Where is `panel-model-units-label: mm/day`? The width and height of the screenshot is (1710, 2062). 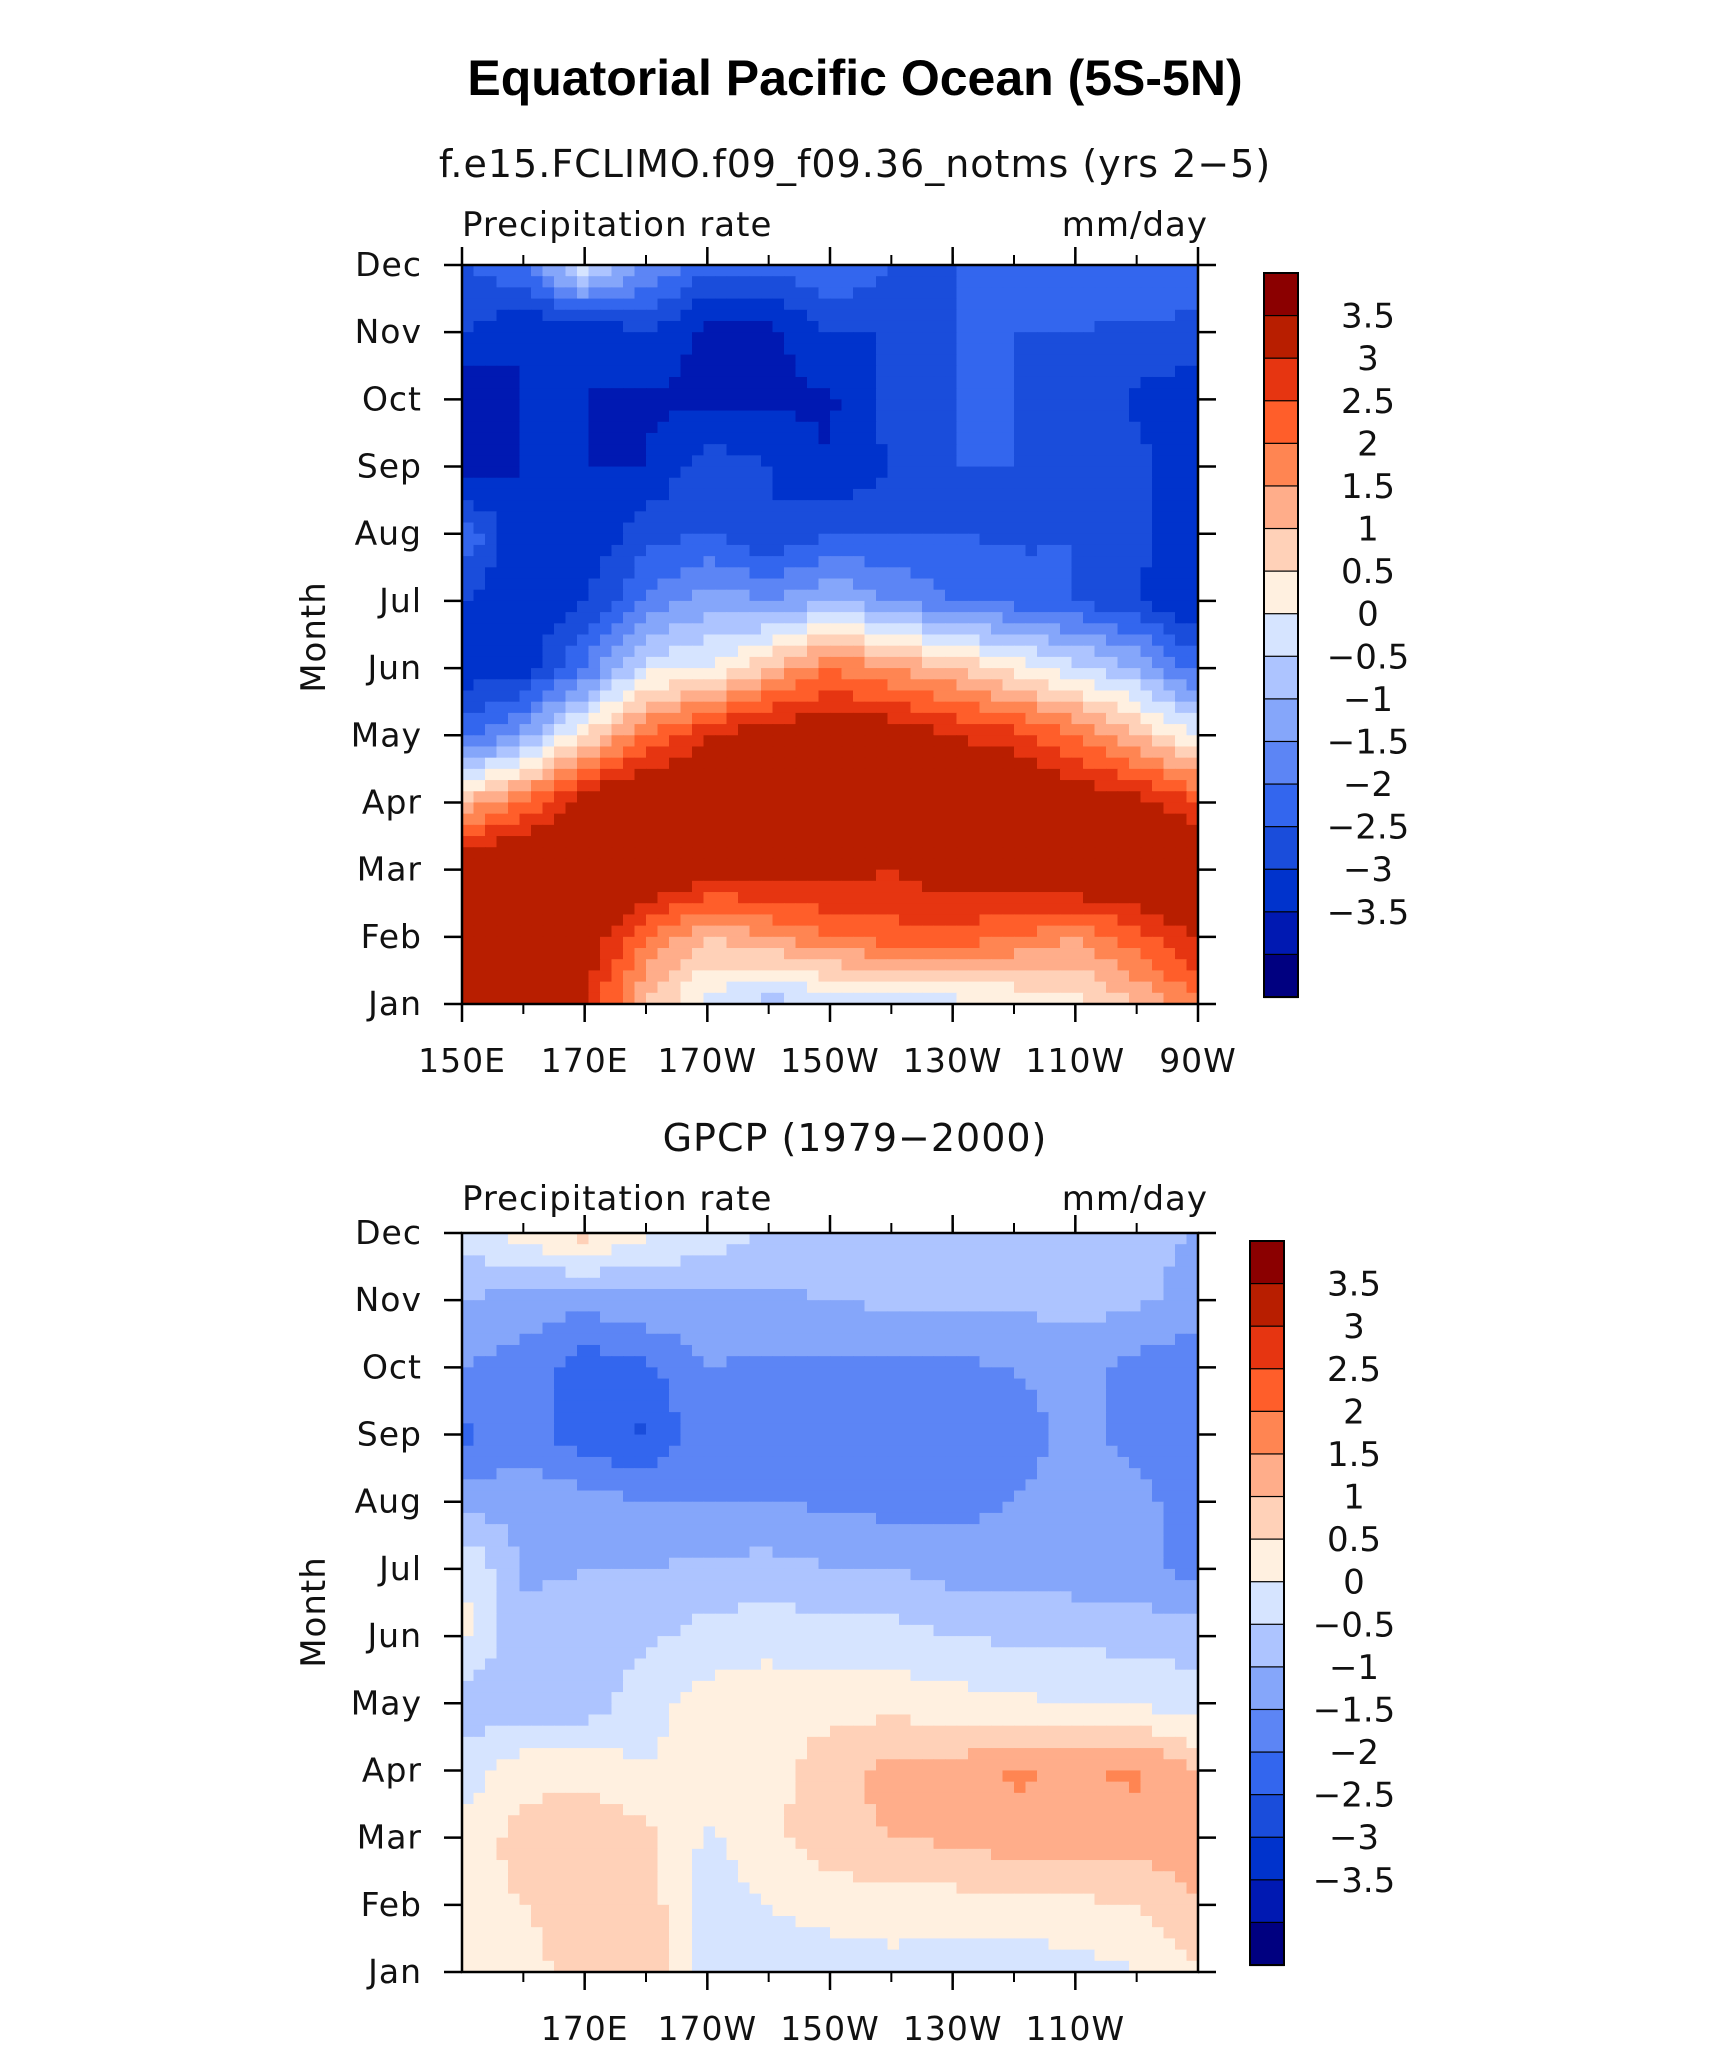
panel-model-units-label: mm/day is located at coordinates (1135, 225).